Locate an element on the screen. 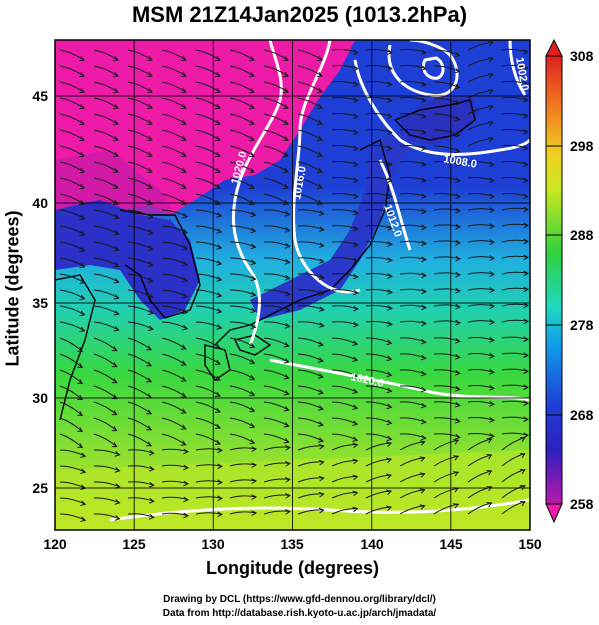 The width and height of the screenshot is (599, 625). colorbar-tick-268: 268 is located at coordinates (582, 415).